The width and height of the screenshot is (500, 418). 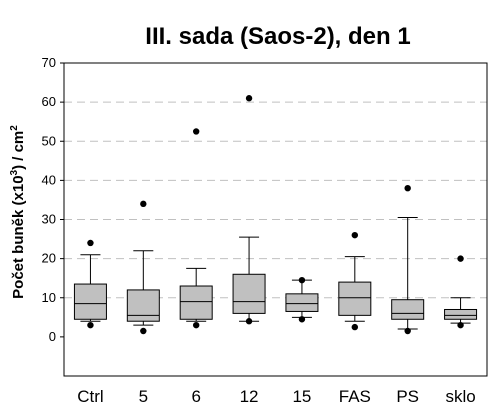 What do you see at coordinates (355, 396) in the screenshot?
I see `x-category-label: FAS` at bounding box center [355, 396].